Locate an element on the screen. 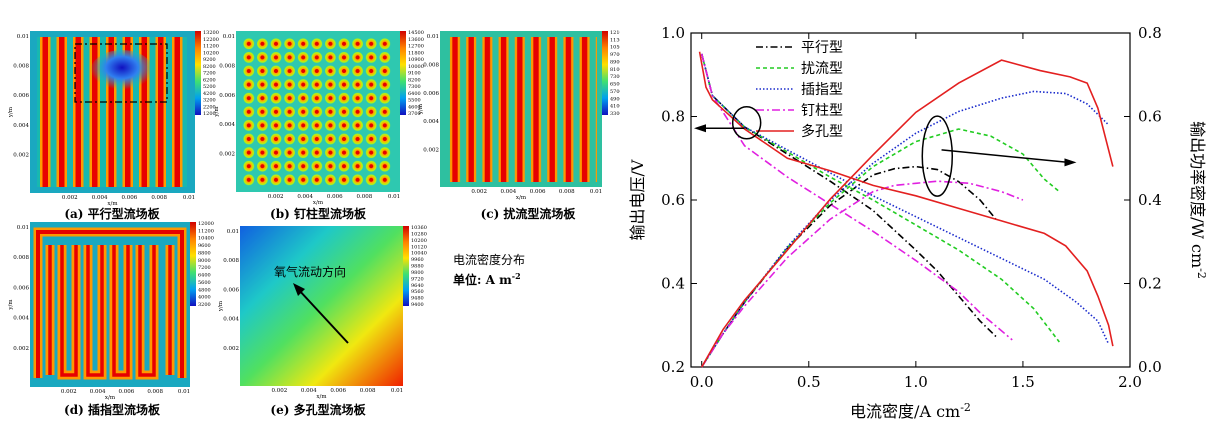 Image resolution: width=1219 pixels, height=433 pixels. colorbar-label: 2200 is located at coordinates (209, 107).